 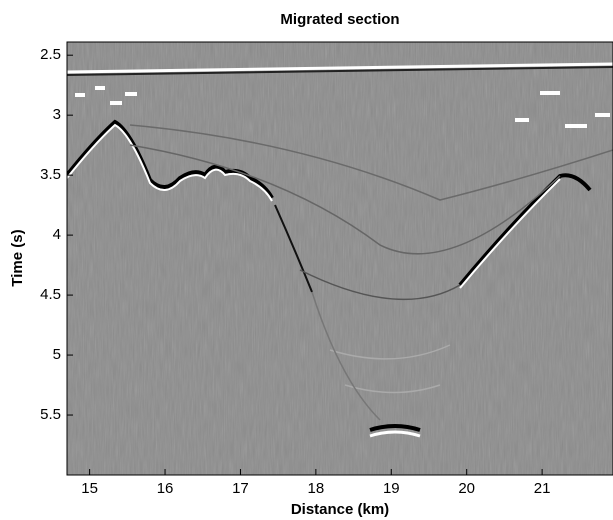 What do you see at coordinates (50, 54) in the screenshot?
I see `y-tick-label: 2.5` at bounding box center [50, 54].